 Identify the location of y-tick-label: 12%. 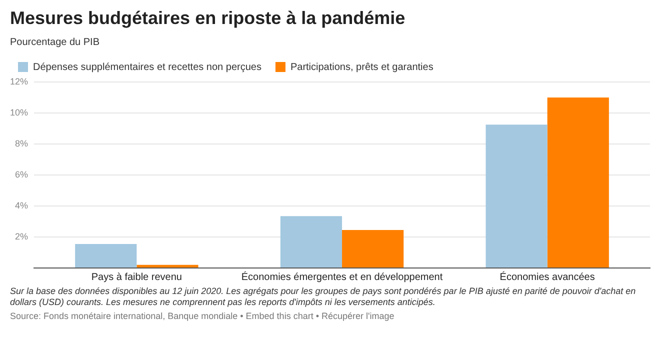
(19, 81).